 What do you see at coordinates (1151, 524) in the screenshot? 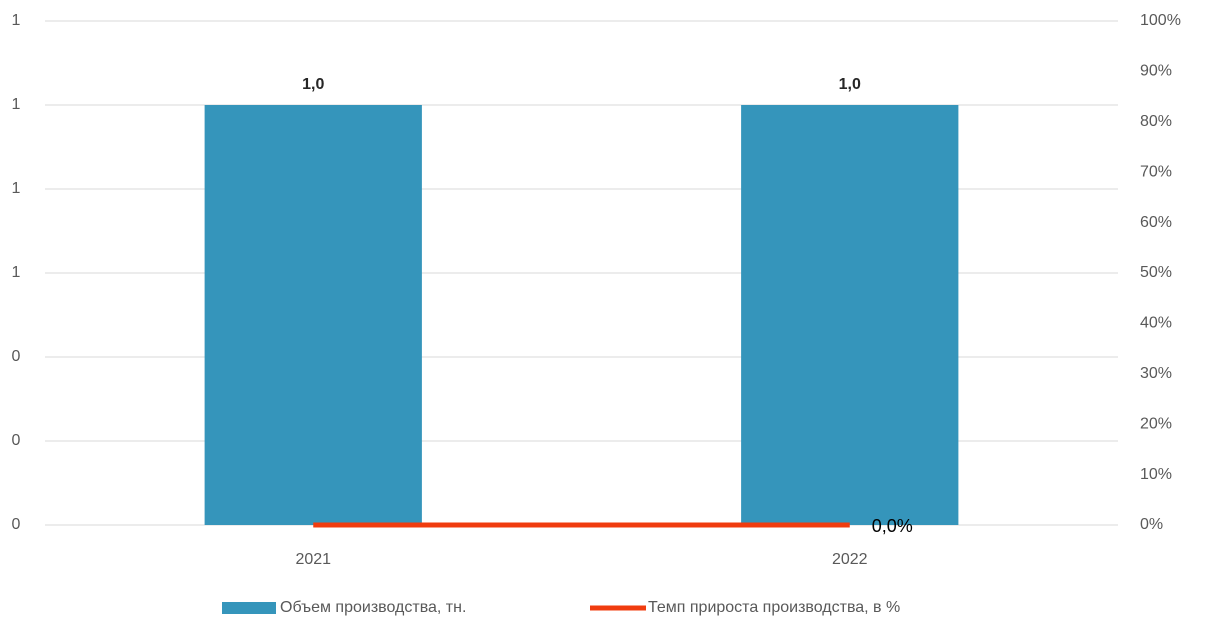
I see `y2-tick-label: 0%` at bounding box center [1151, 524].